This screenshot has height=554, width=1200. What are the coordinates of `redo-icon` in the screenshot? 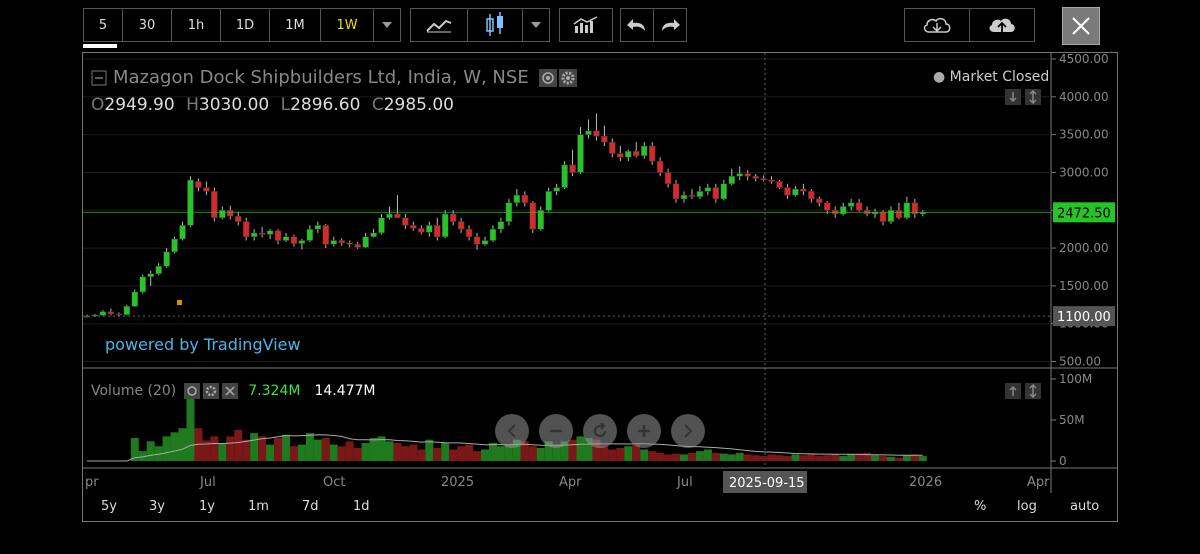 It's located at (671, 25).